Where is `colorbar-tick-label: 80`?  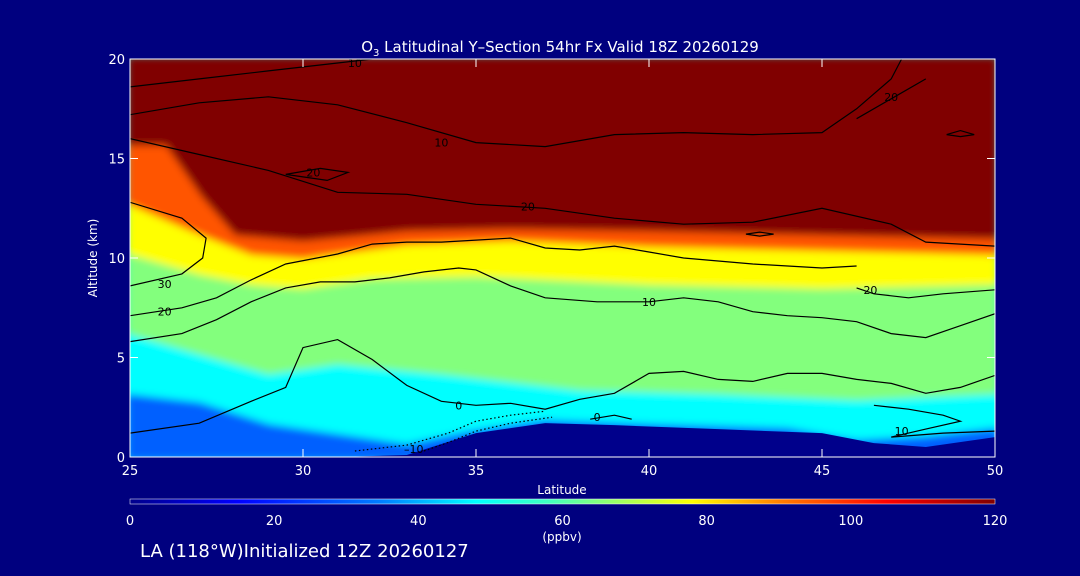
colorbar-tick-label: 80 is located at coordinates (706, 521).